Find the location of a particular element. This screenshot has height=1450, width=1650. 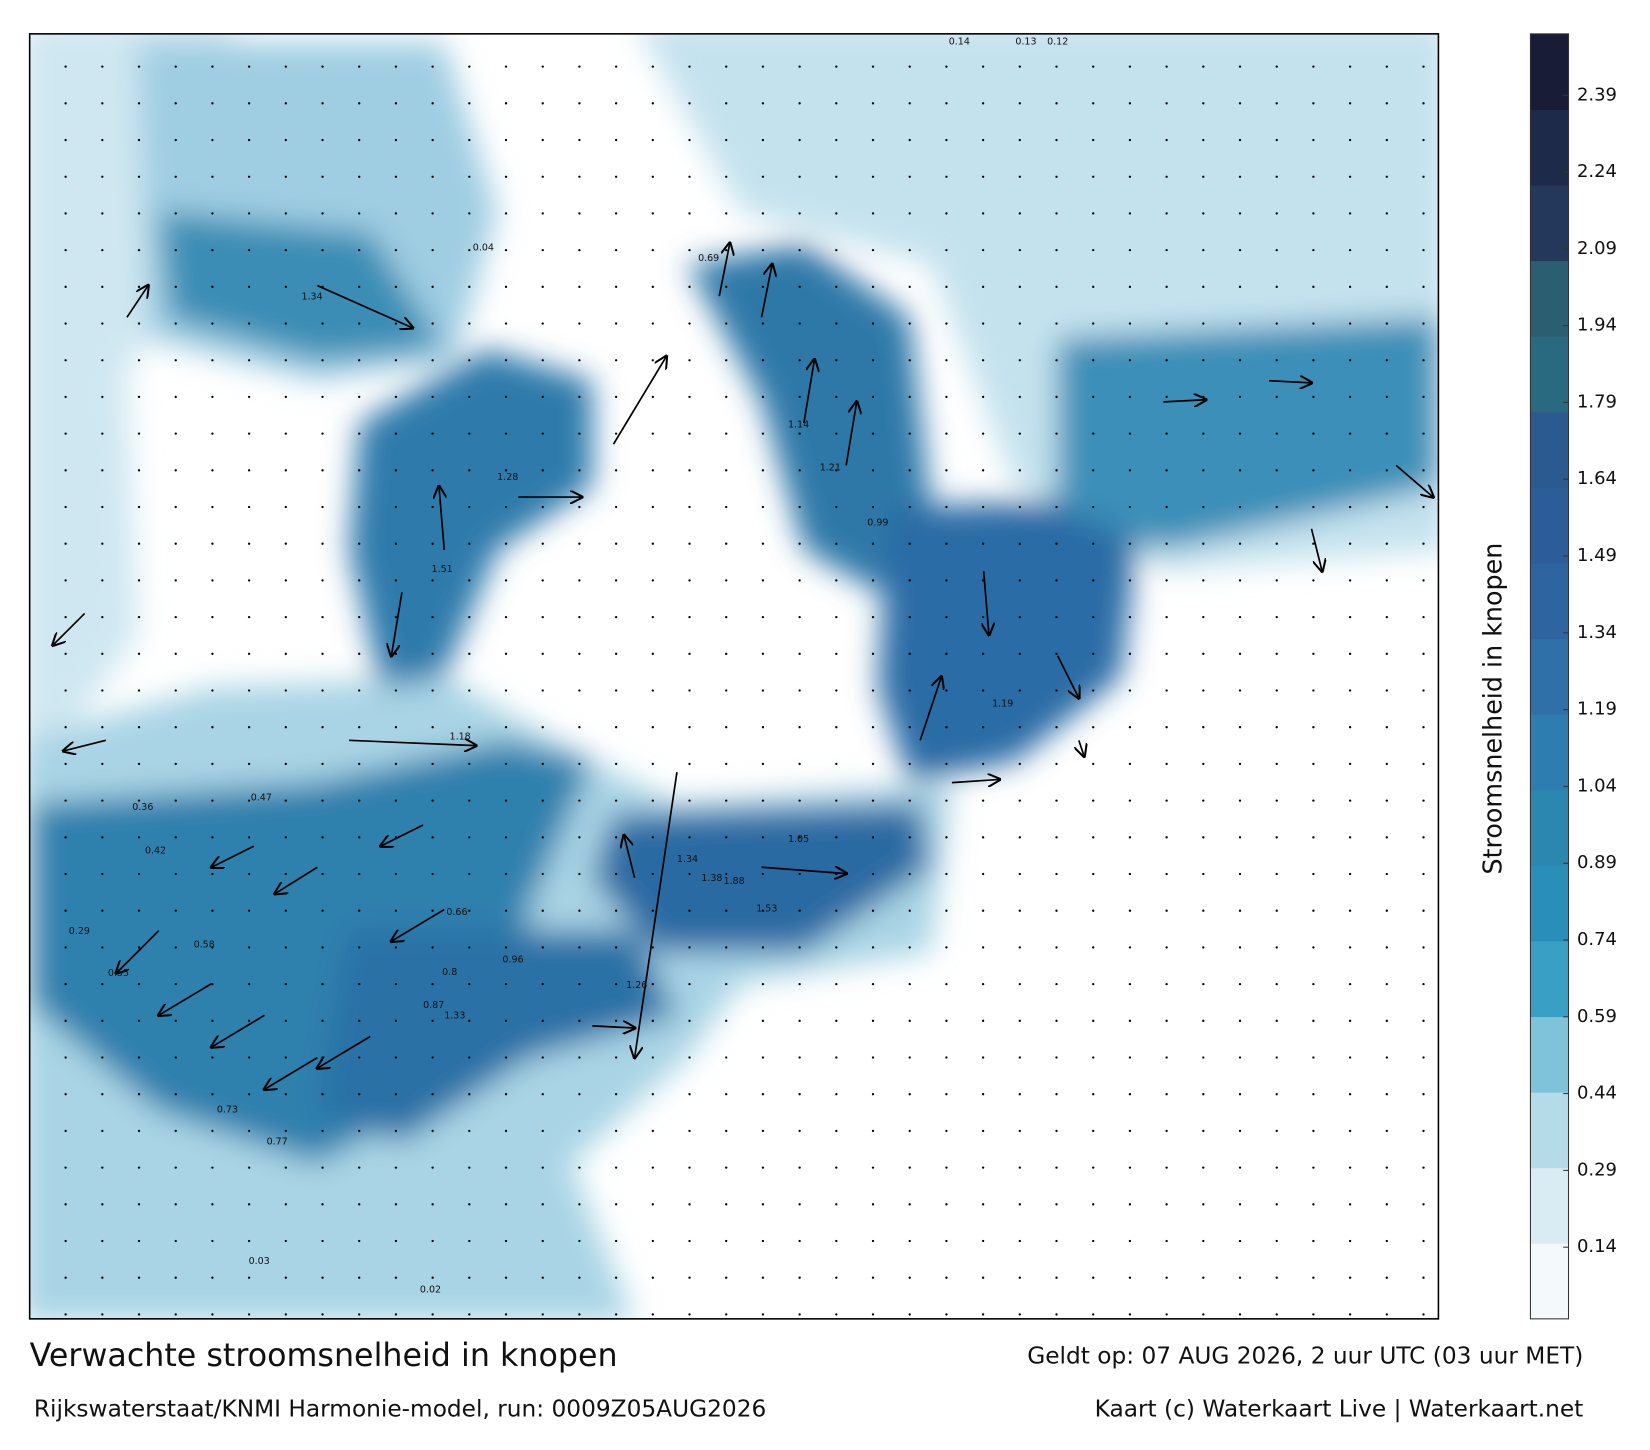

map-title: Verwachte stroomsnelheid in knopen is located at coordinates (324, 1356).